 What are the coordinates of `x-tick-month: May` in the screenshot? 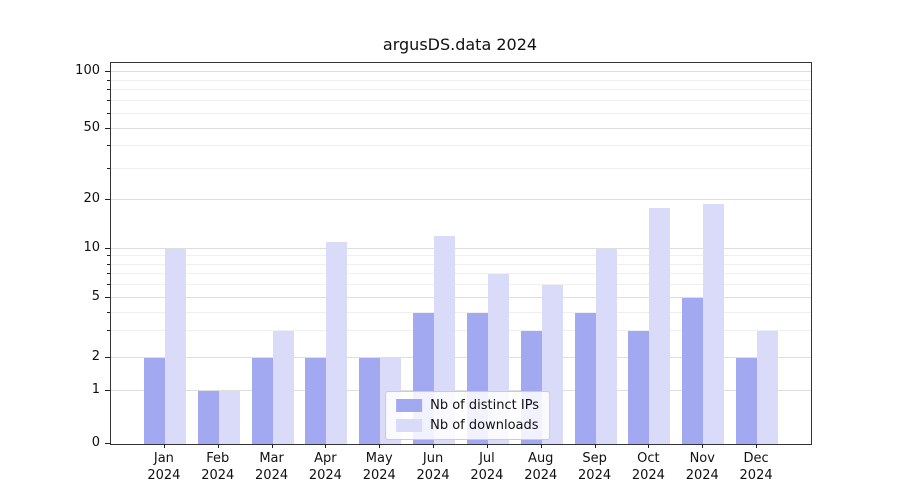 It's located at (379, 458).